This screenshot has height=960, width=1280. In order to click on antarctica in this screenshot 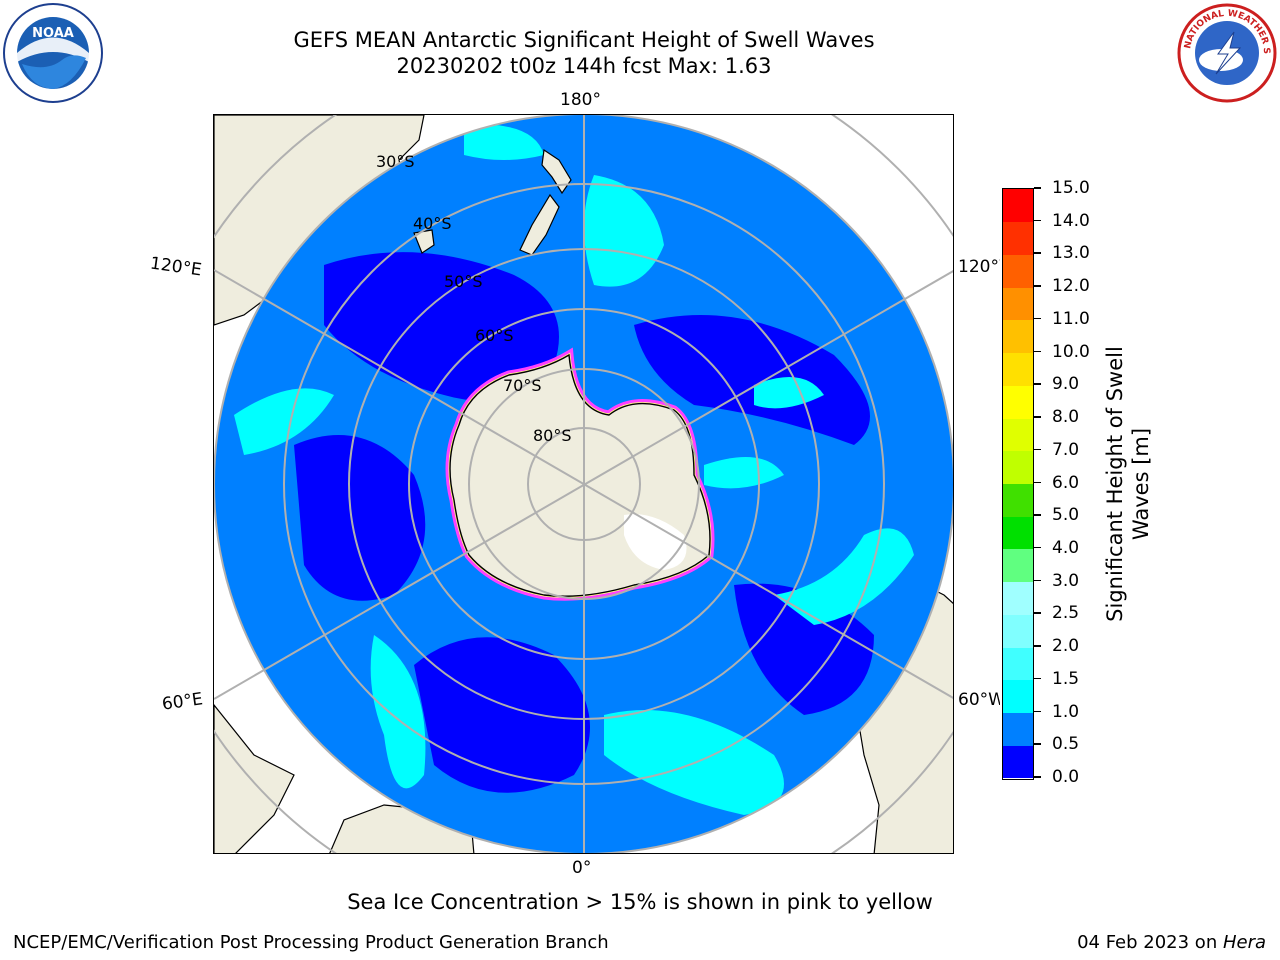, I will do `click(580, 474)`.